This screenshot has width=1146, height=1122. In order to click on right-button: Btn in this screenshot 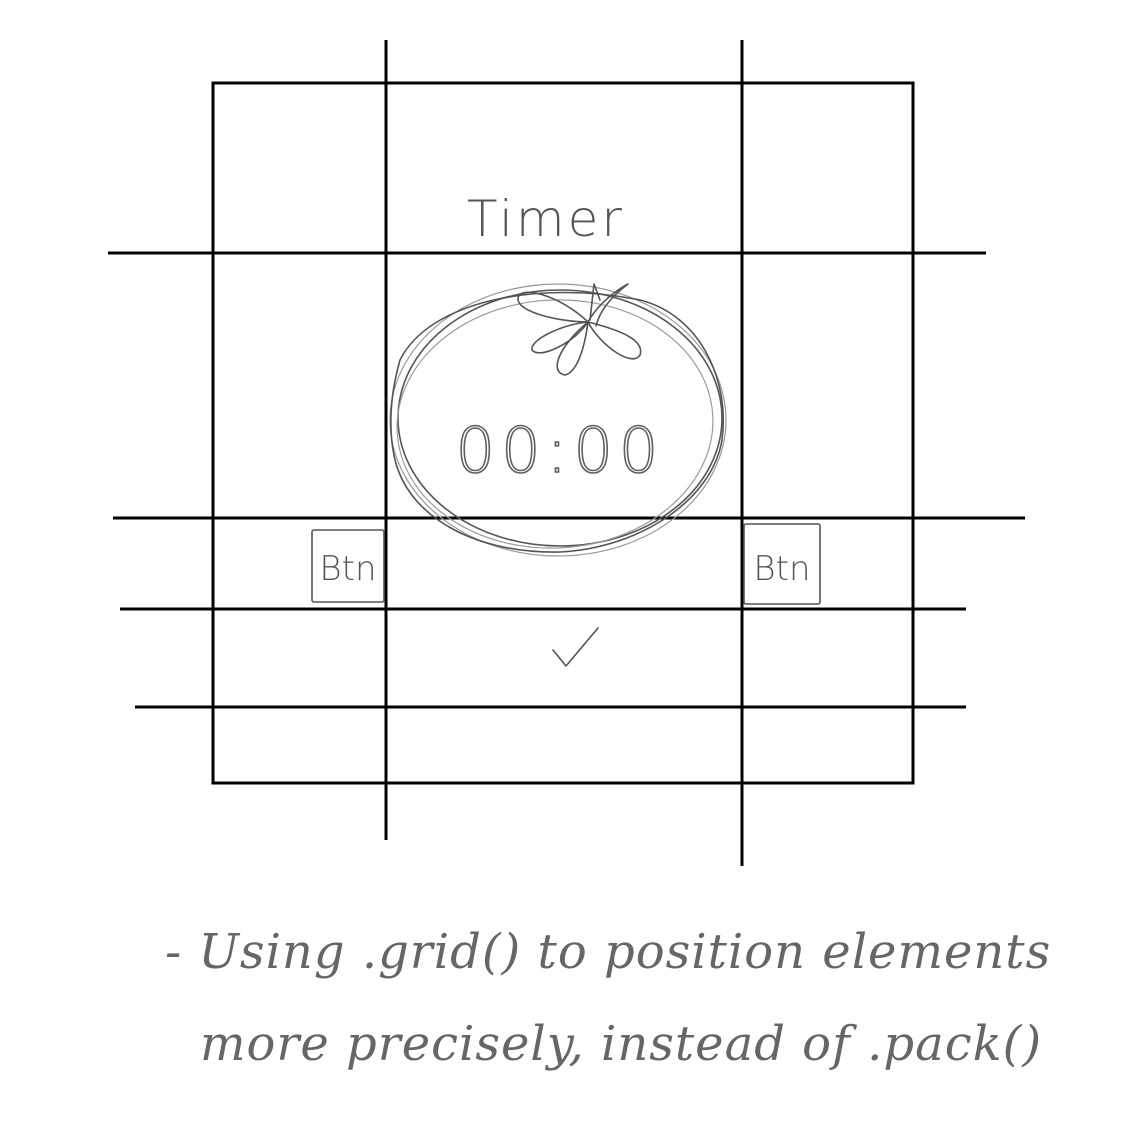, I will do `click(782, 564)`.